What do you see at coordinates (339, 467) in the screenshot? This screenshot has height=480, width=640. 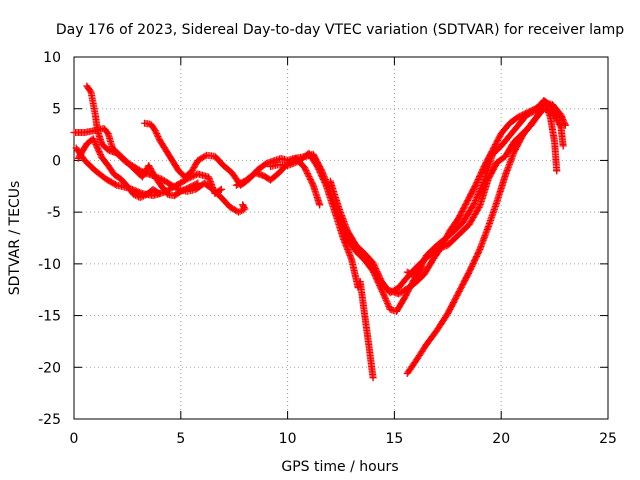 I see `x-axis-label: GPS time / hours` at bounding box center [339, 467].